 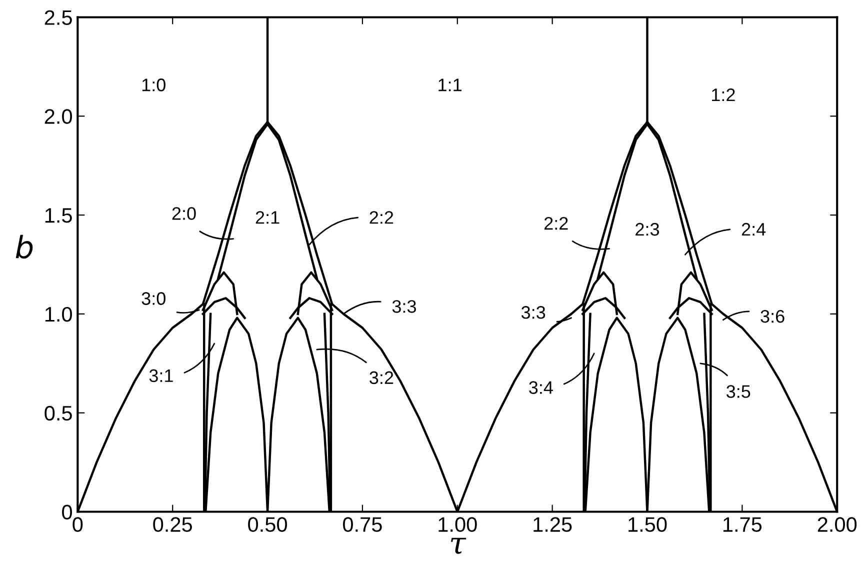 I want to click on x-tick-label: 1.75, so click(x=742, y=524).